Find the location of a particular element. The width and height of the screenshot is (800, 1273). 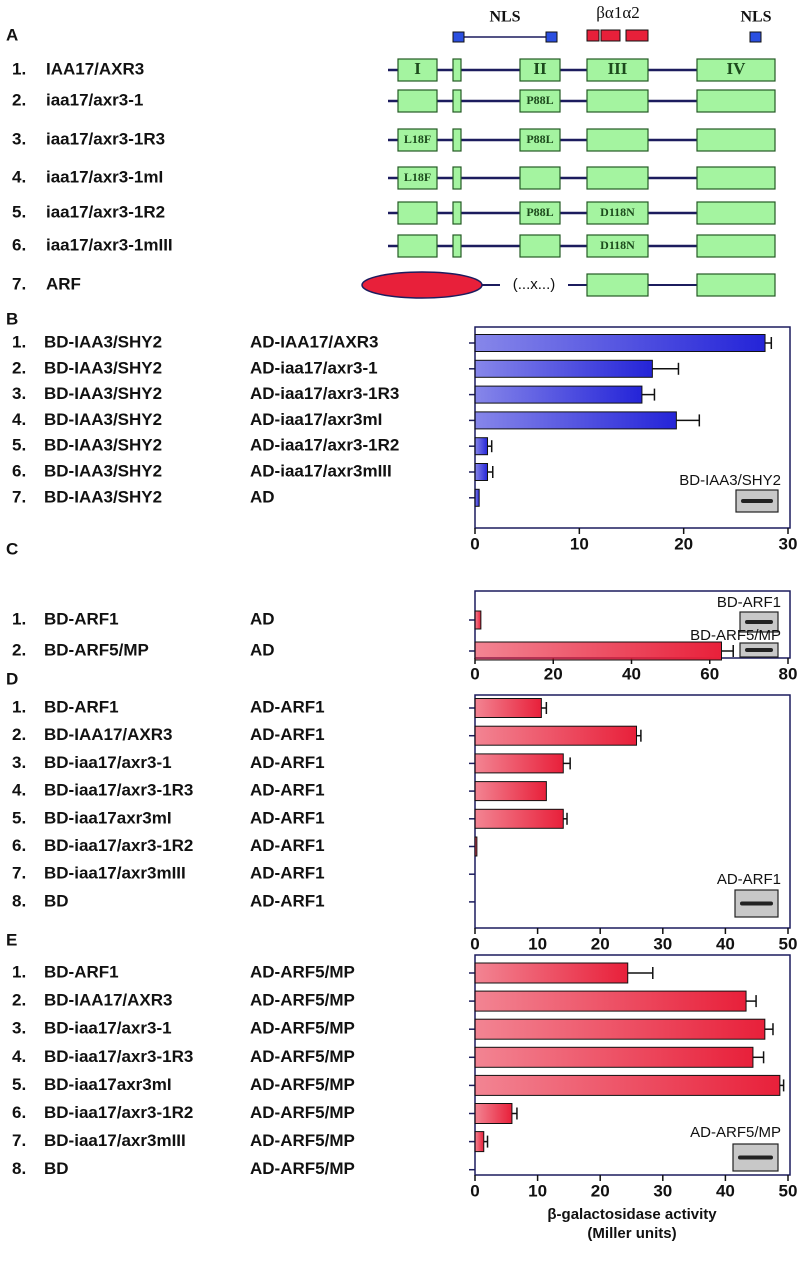

panel-letter: C is located at coordinates (12, 548).